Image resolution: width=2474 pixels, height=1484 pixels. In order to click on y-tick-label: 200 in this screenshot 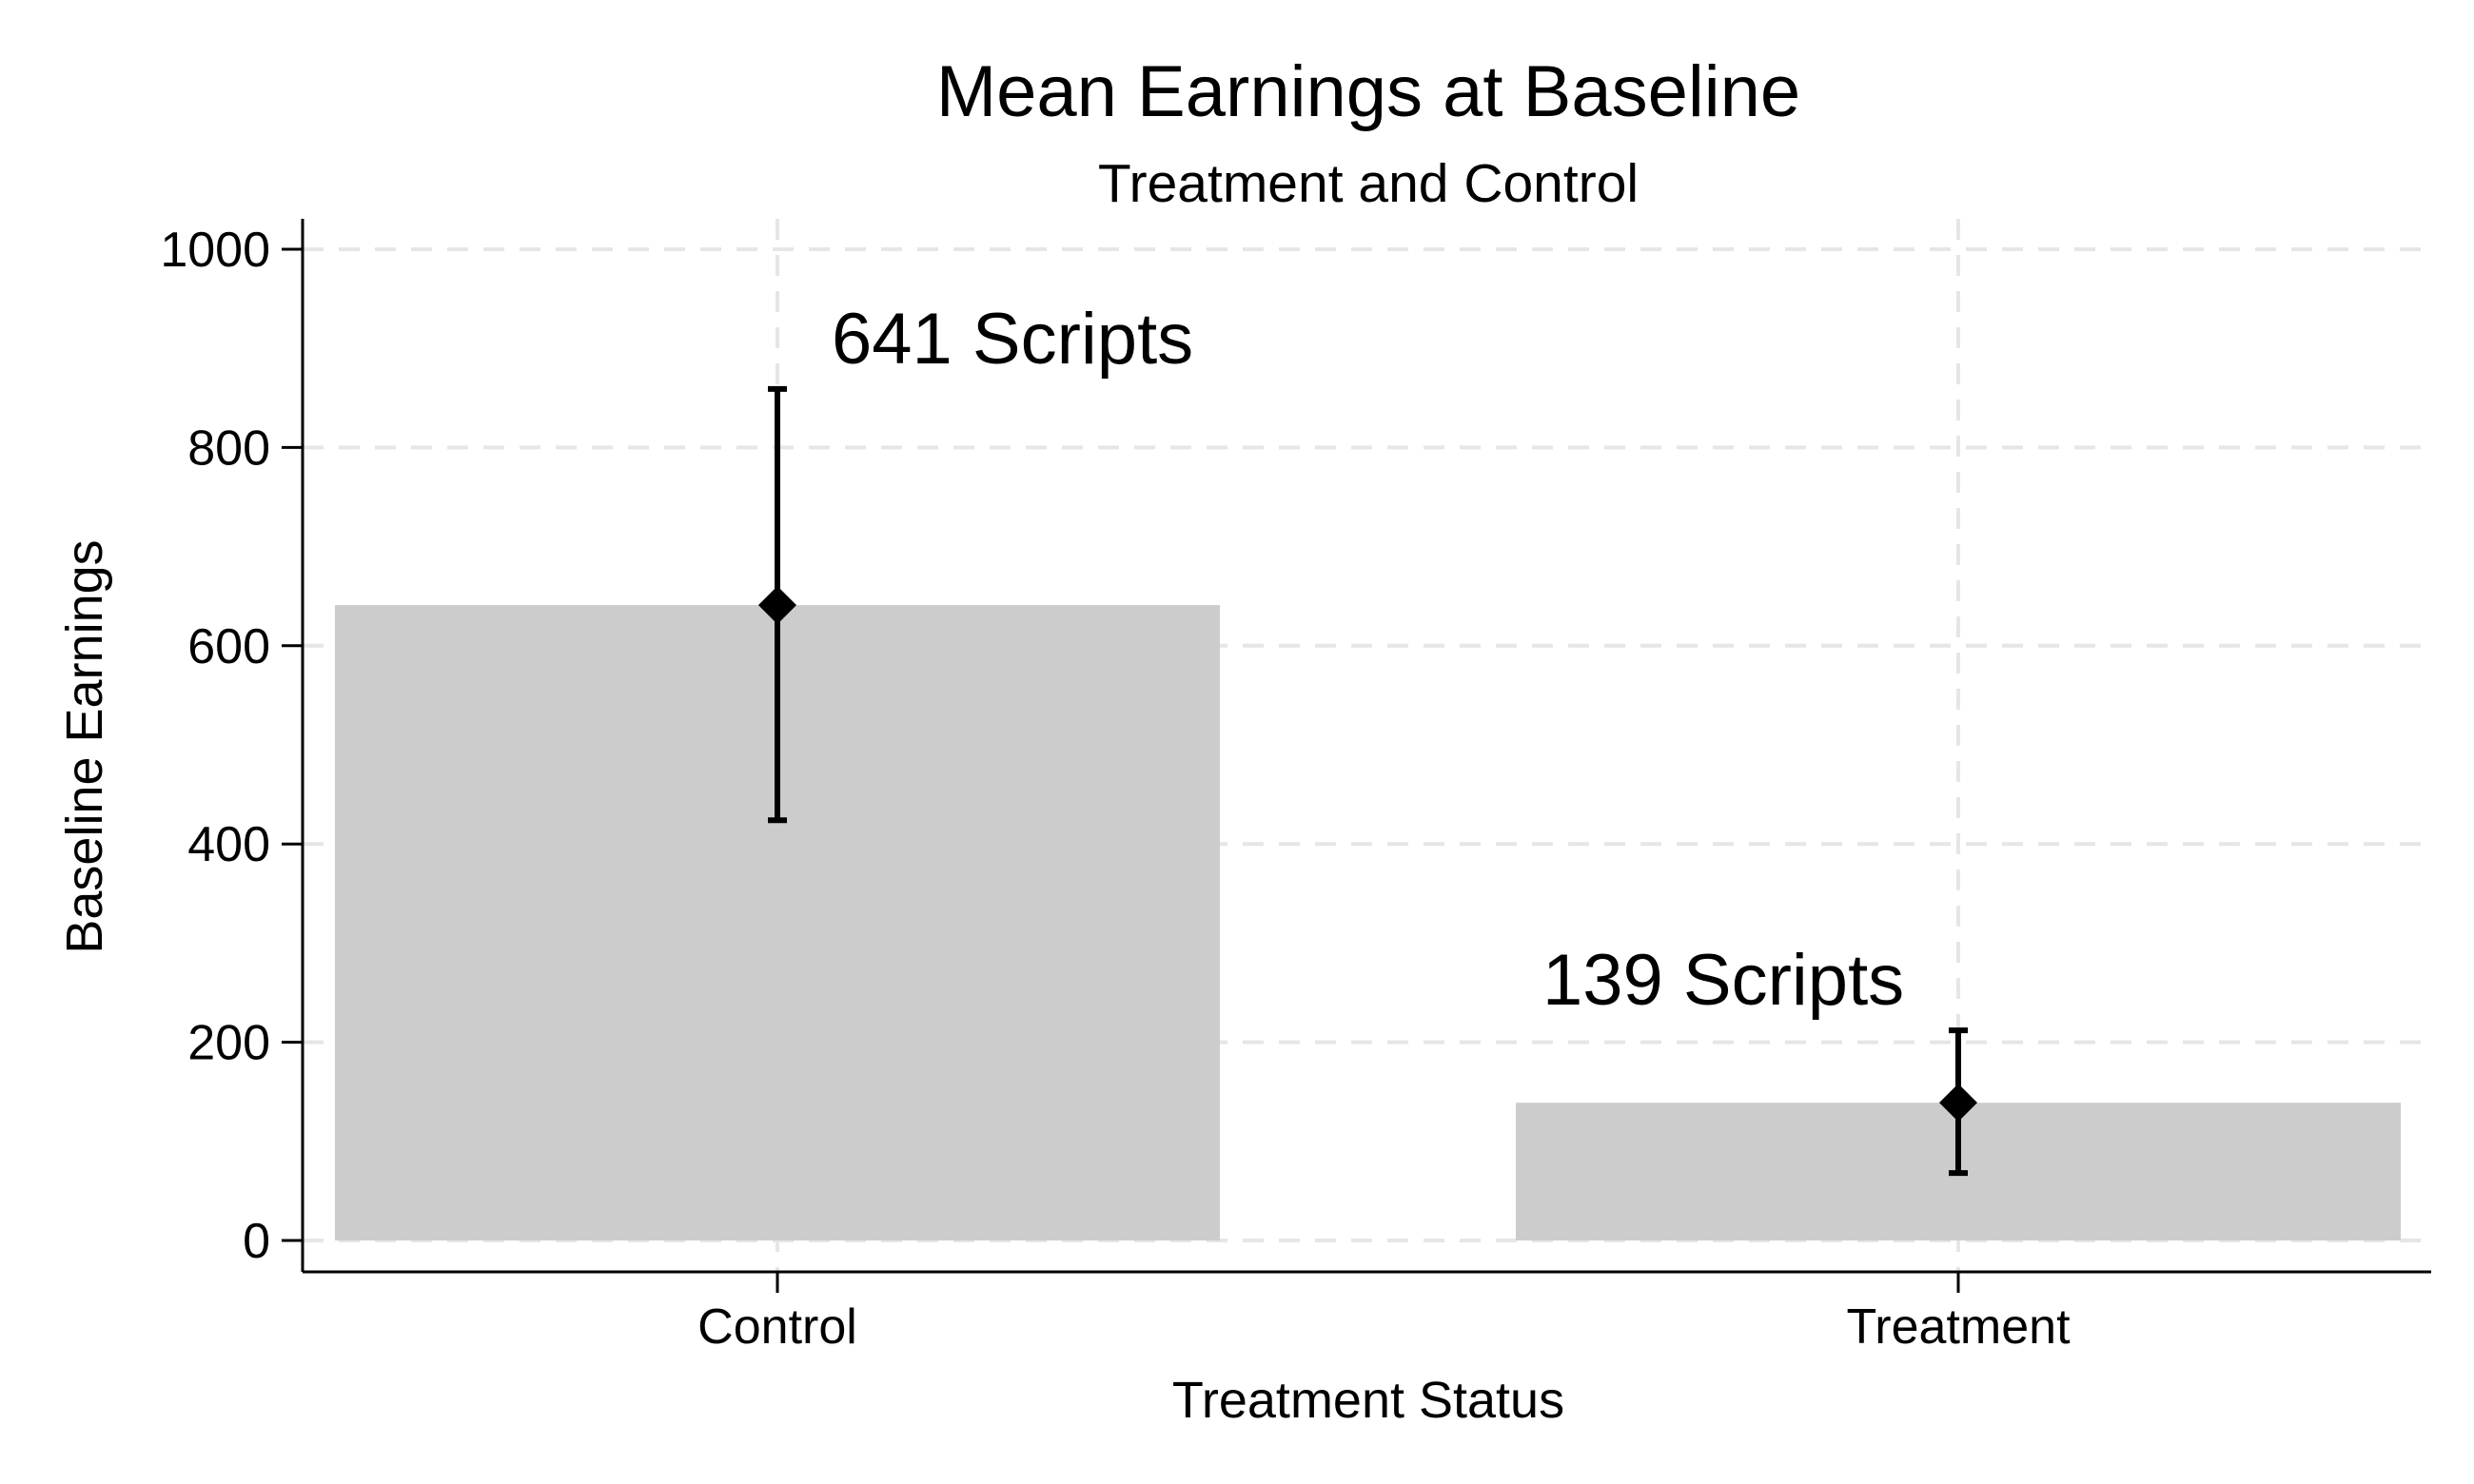, I will do `click(229, 1043)`.